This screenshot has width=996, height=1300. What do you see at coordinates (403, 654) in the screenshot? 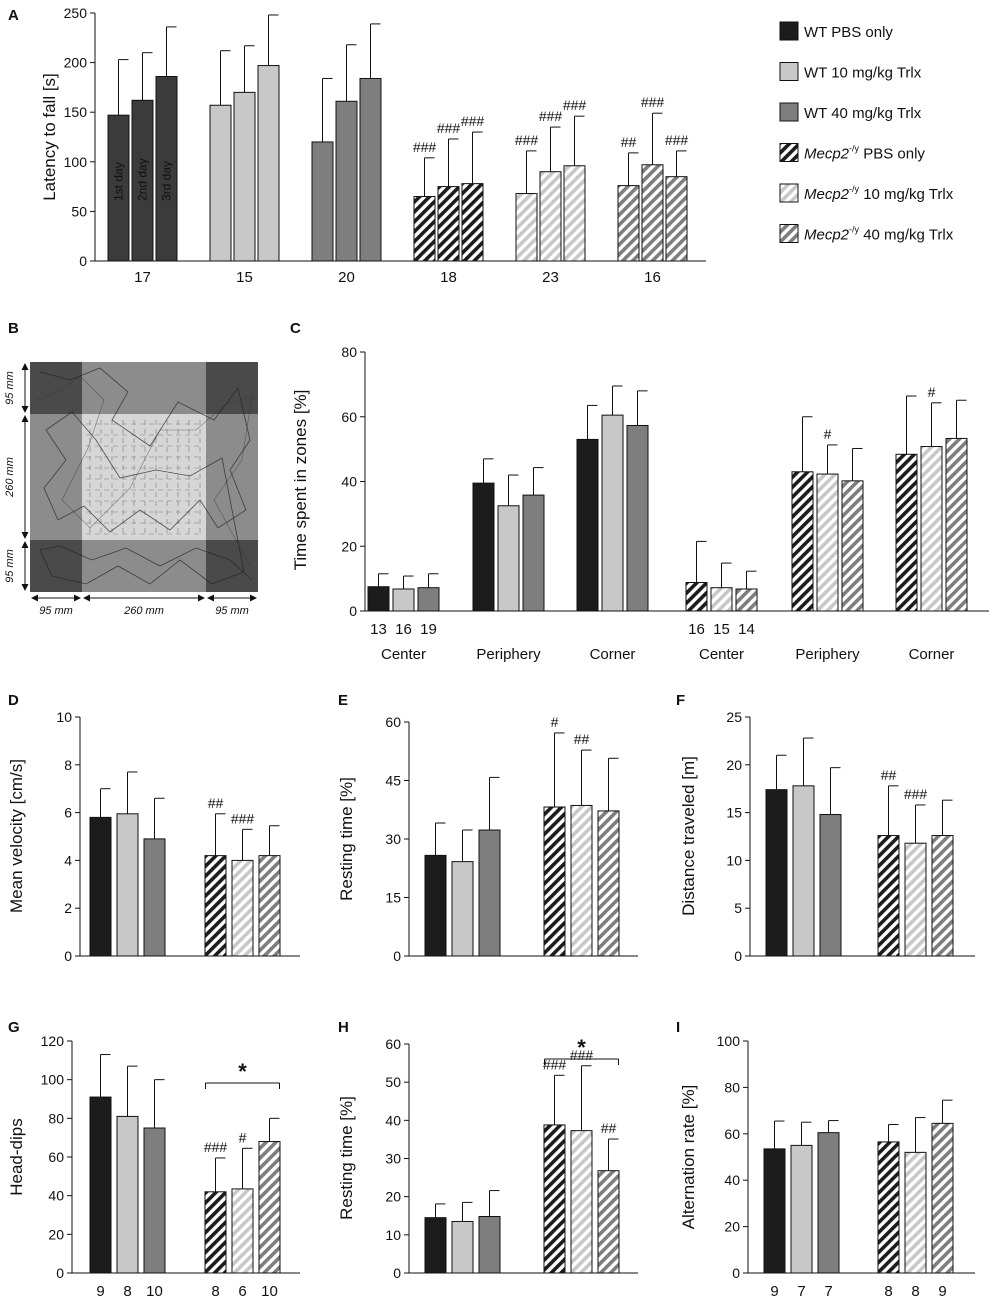
I see `zone-label: Center` at bounding box center [403, 654].